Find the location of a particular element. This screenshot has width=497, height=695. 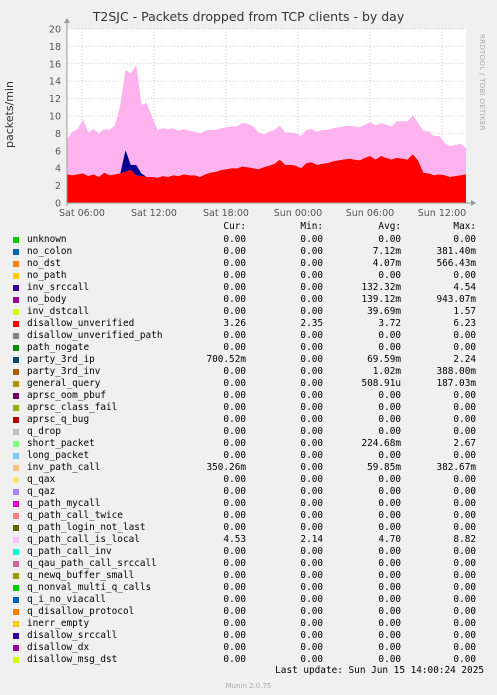

legend-row: party_3rd_ip 700.52m 0.00 69.59m 2.24 is located at coordinates (253, 360).